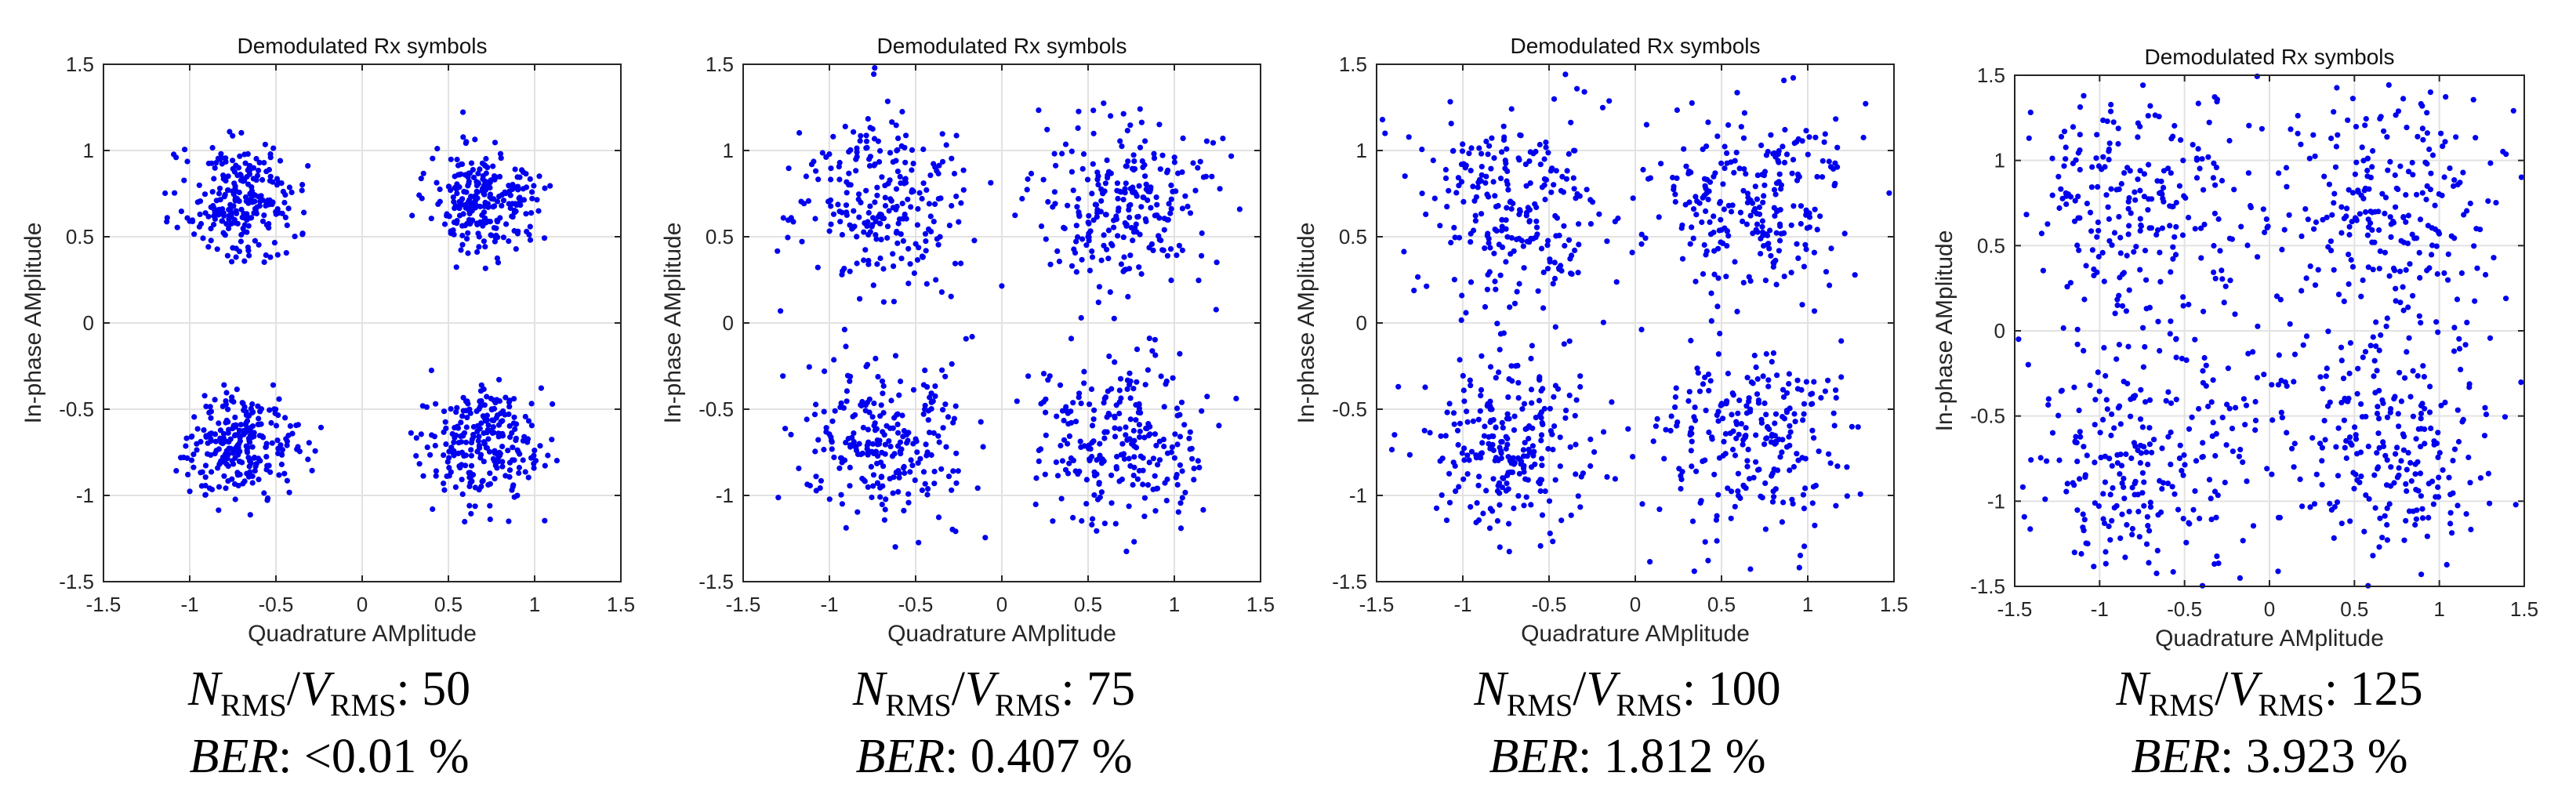  Describe the element at coordinates (829, 604) in the screenshot. I see `x-tick-label: -1` at that location.